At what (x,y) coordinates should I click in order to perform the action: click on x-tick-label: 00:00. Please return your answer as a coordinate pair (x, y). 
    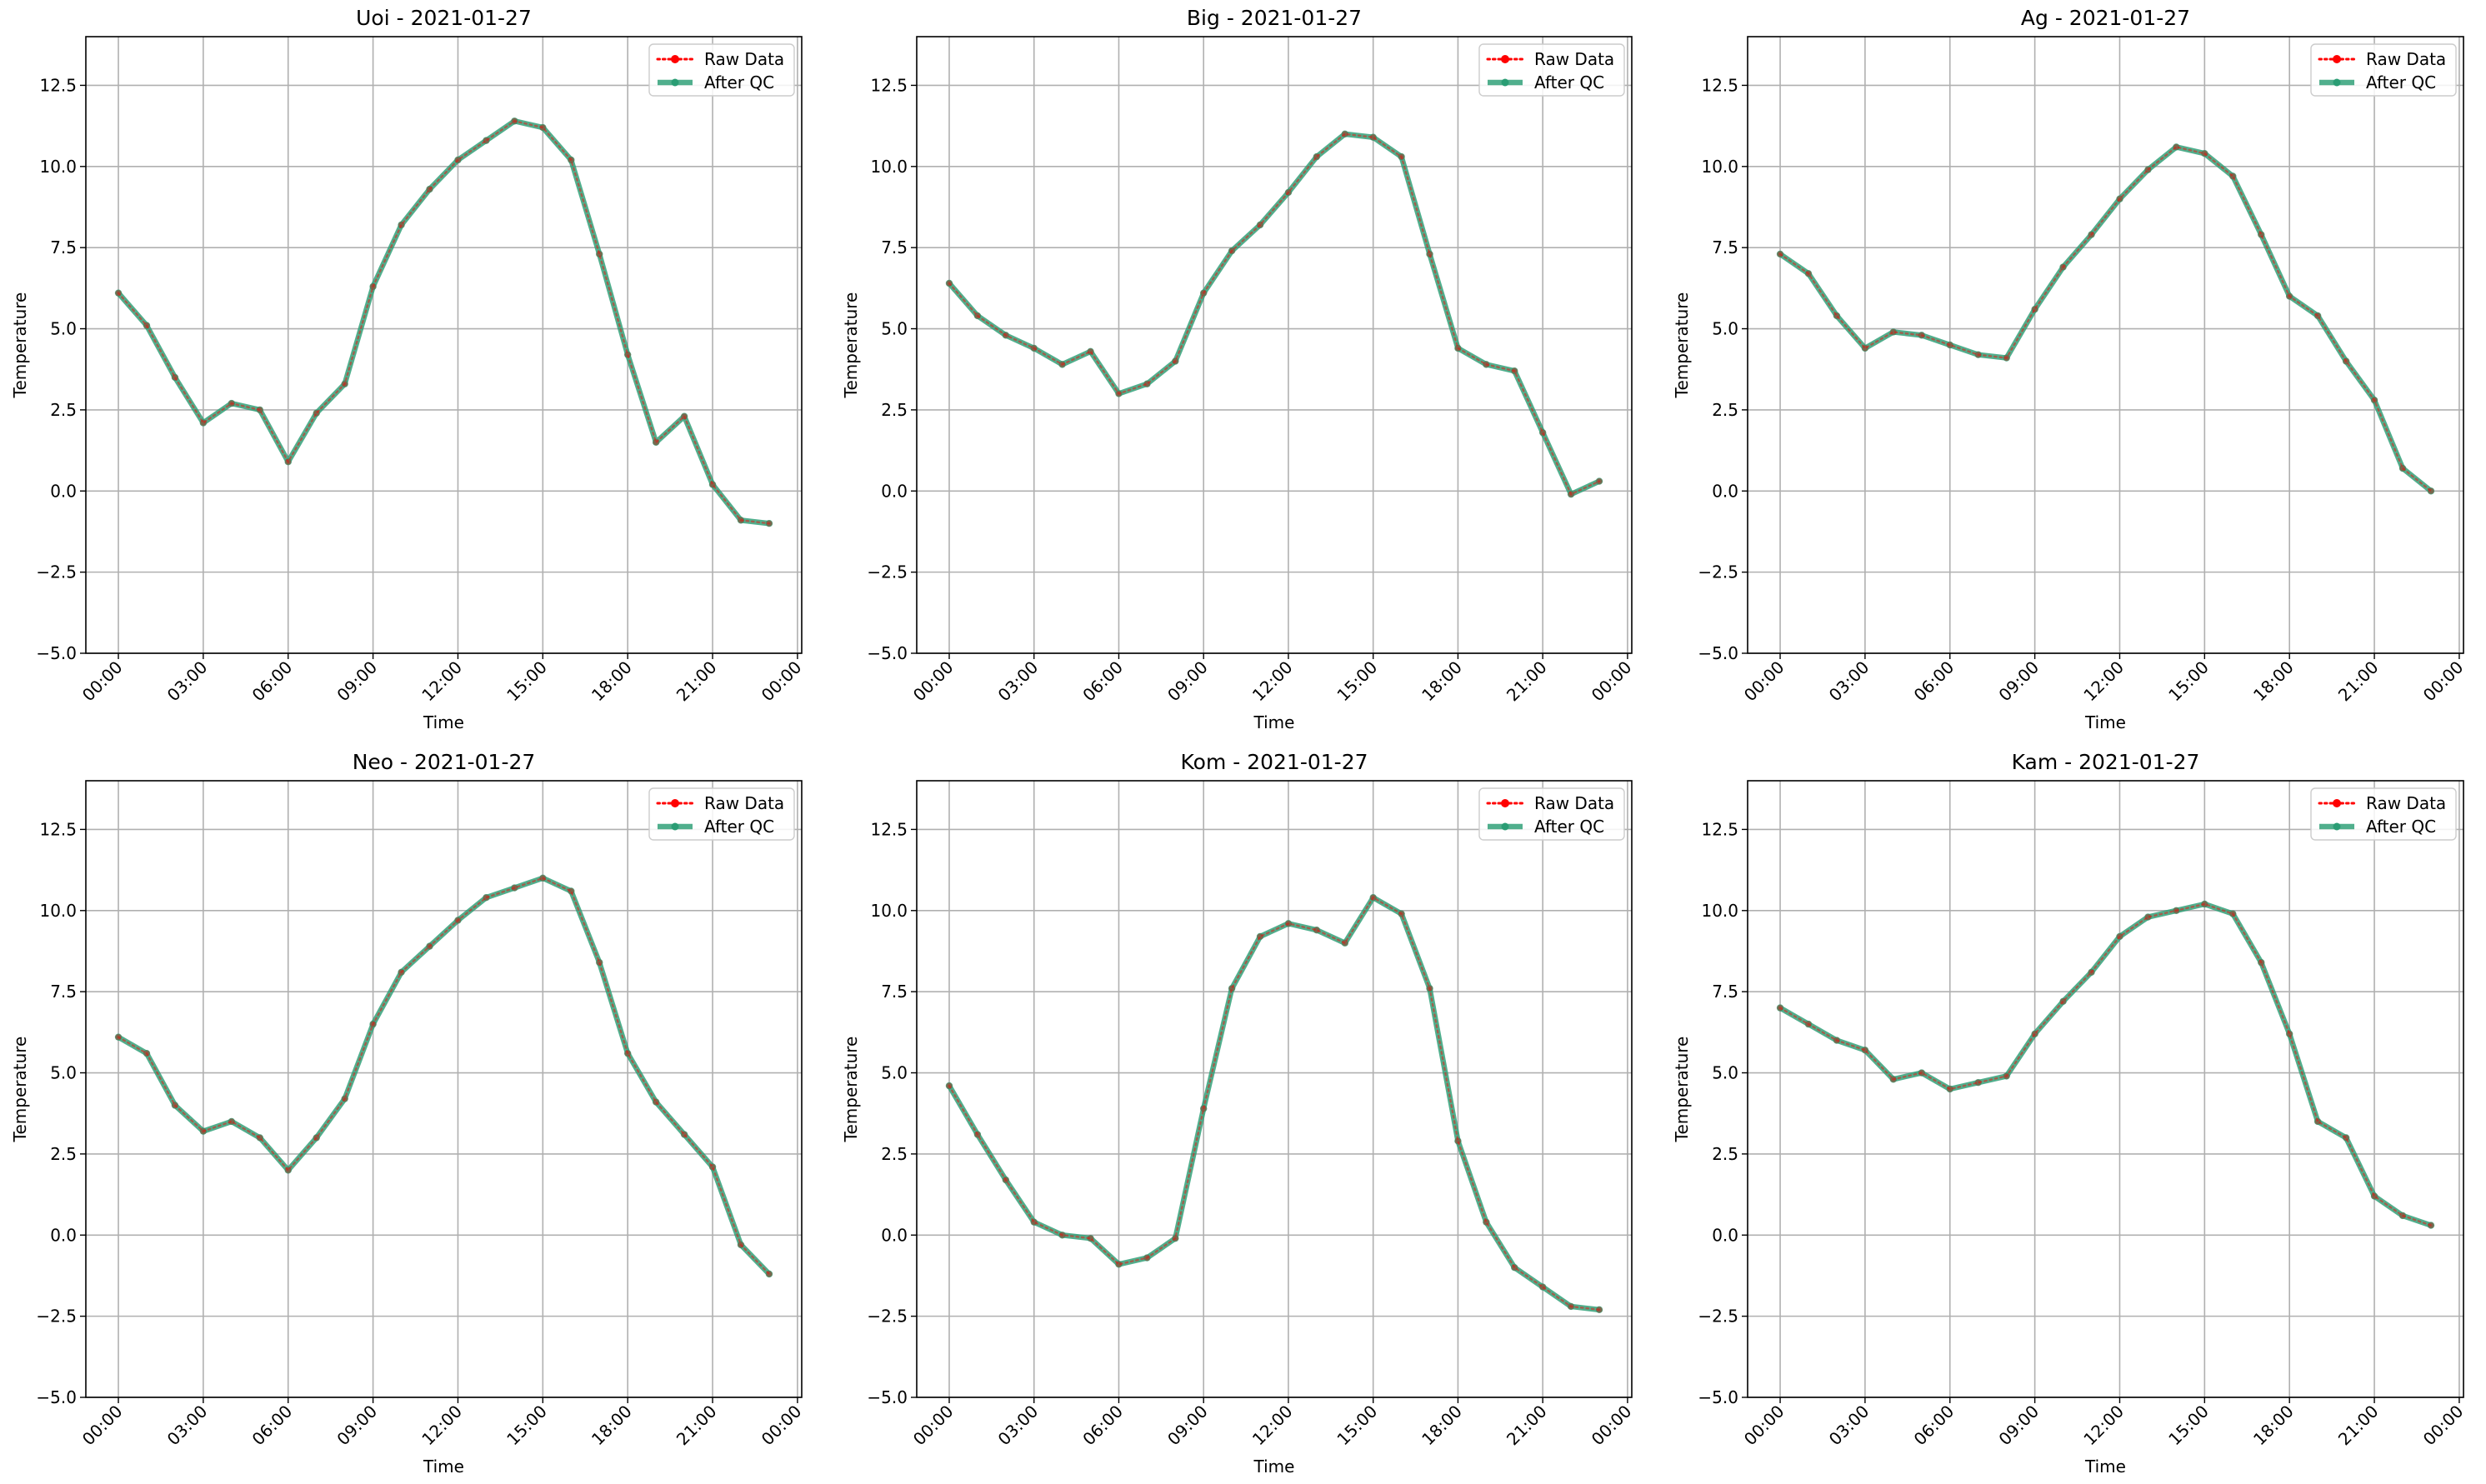
    Looking at the image, I should click on (934, 681).